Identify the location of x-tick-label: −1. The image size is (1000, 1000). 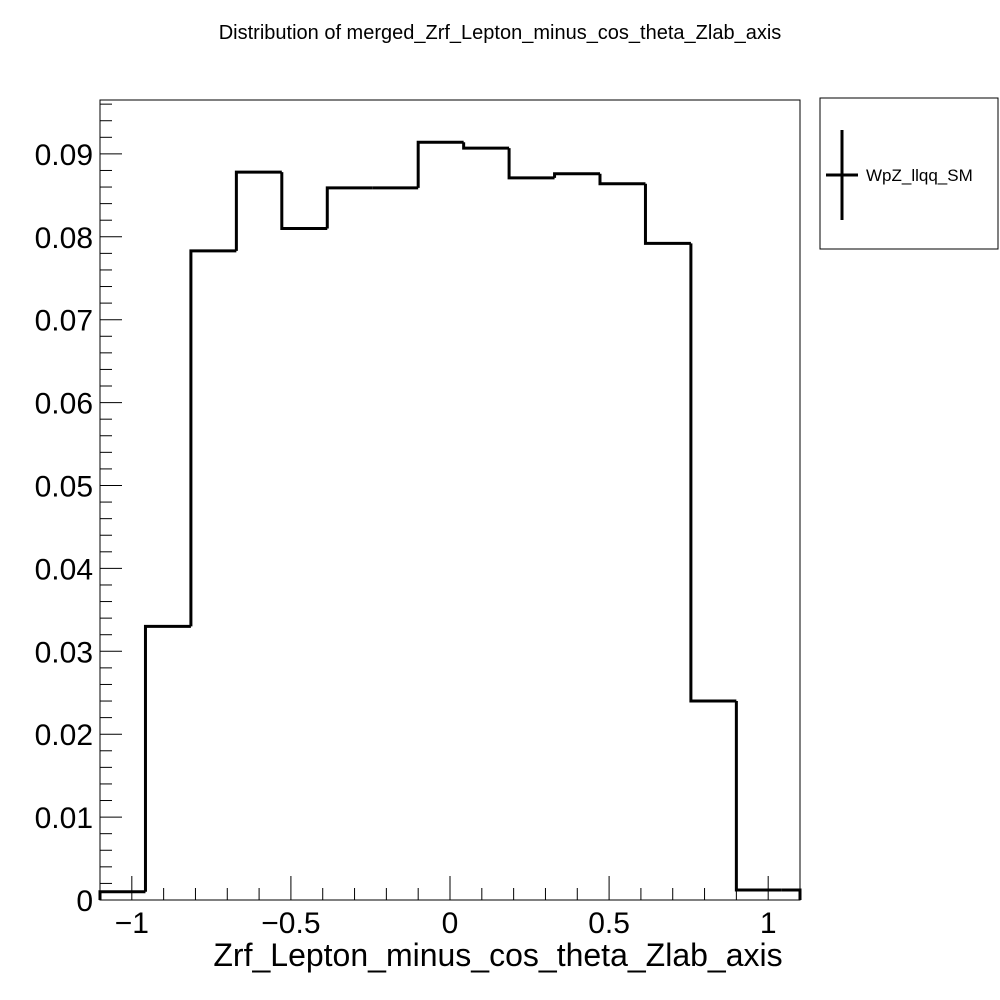
(132, 923).